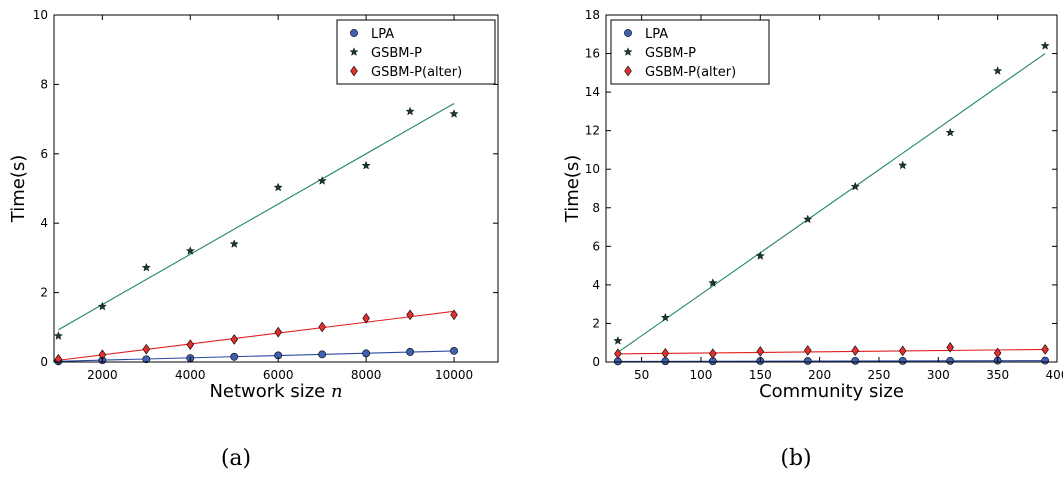 This screenshot has width=1063, height=479. What do you see at coordinates (190, 375) in the screenshot?
I see `x-tick-label: 4000` at bounding box center [190, 375].